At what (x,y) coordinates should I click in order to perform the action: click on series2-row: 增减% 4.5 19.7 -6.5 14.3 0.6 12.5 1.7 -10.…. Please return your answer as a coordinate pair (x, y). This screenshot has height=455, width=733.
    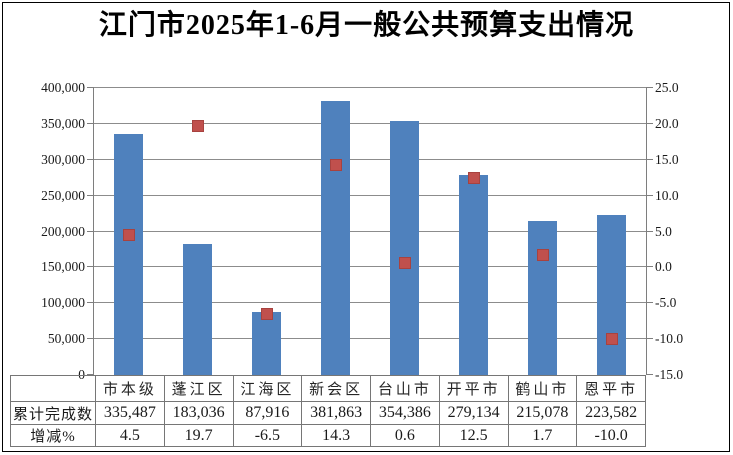
    Looking at the image, I should click on (328, 435).